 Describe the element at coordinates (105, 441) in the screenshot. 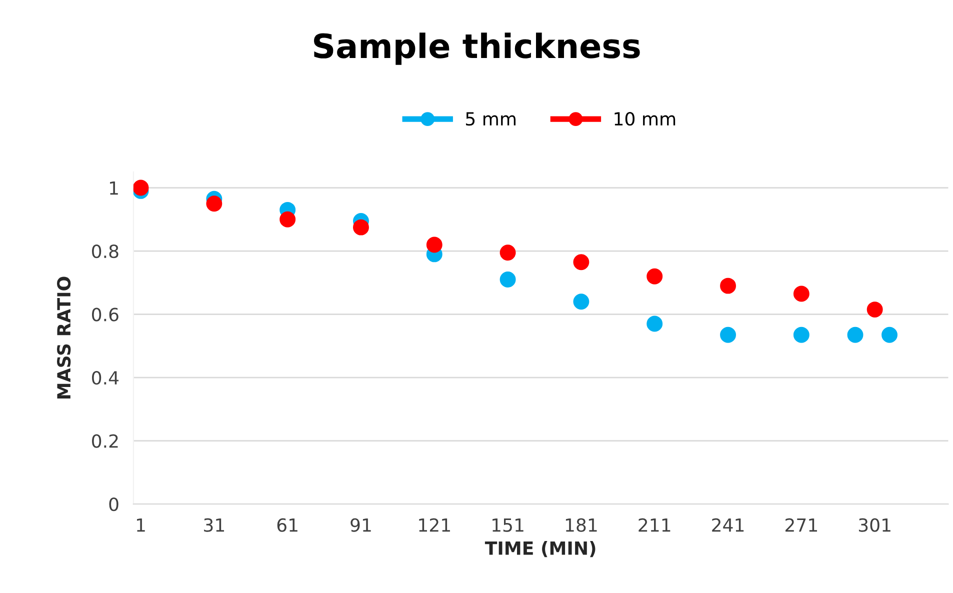

I see `y-tick-label: 0.2` at that location.